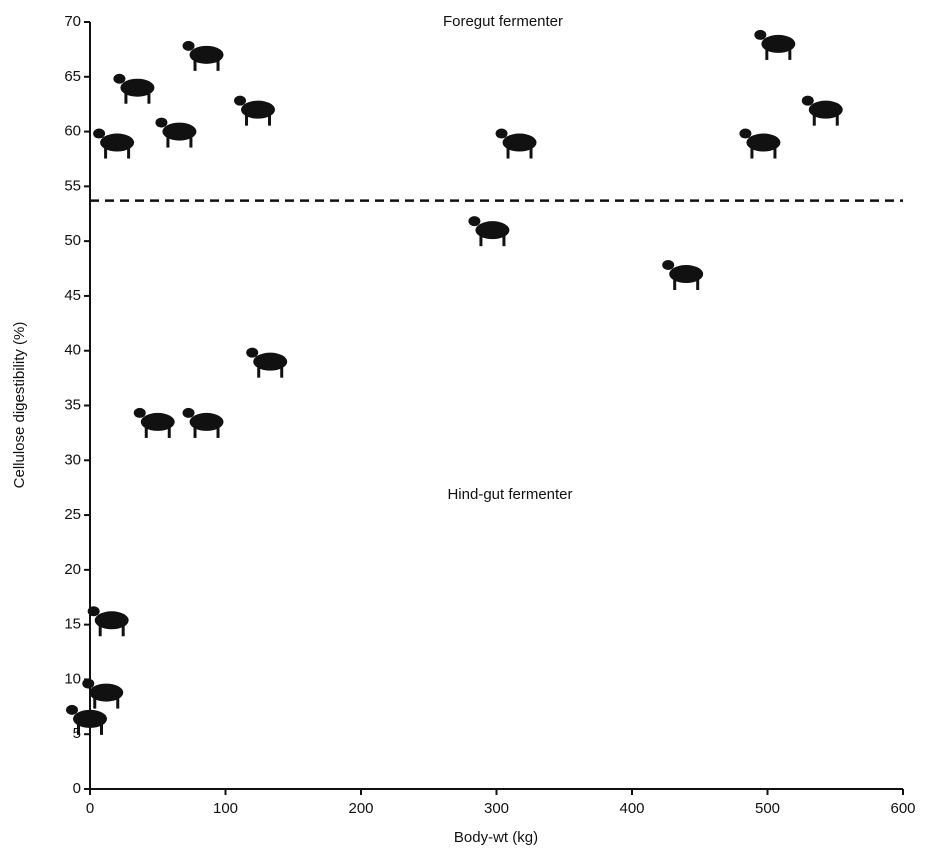 This screenshot has width=926, height=853. Describe the element at coordinates (72, 21) in the screenshot. I see `y-tick-label: 70` at that location.